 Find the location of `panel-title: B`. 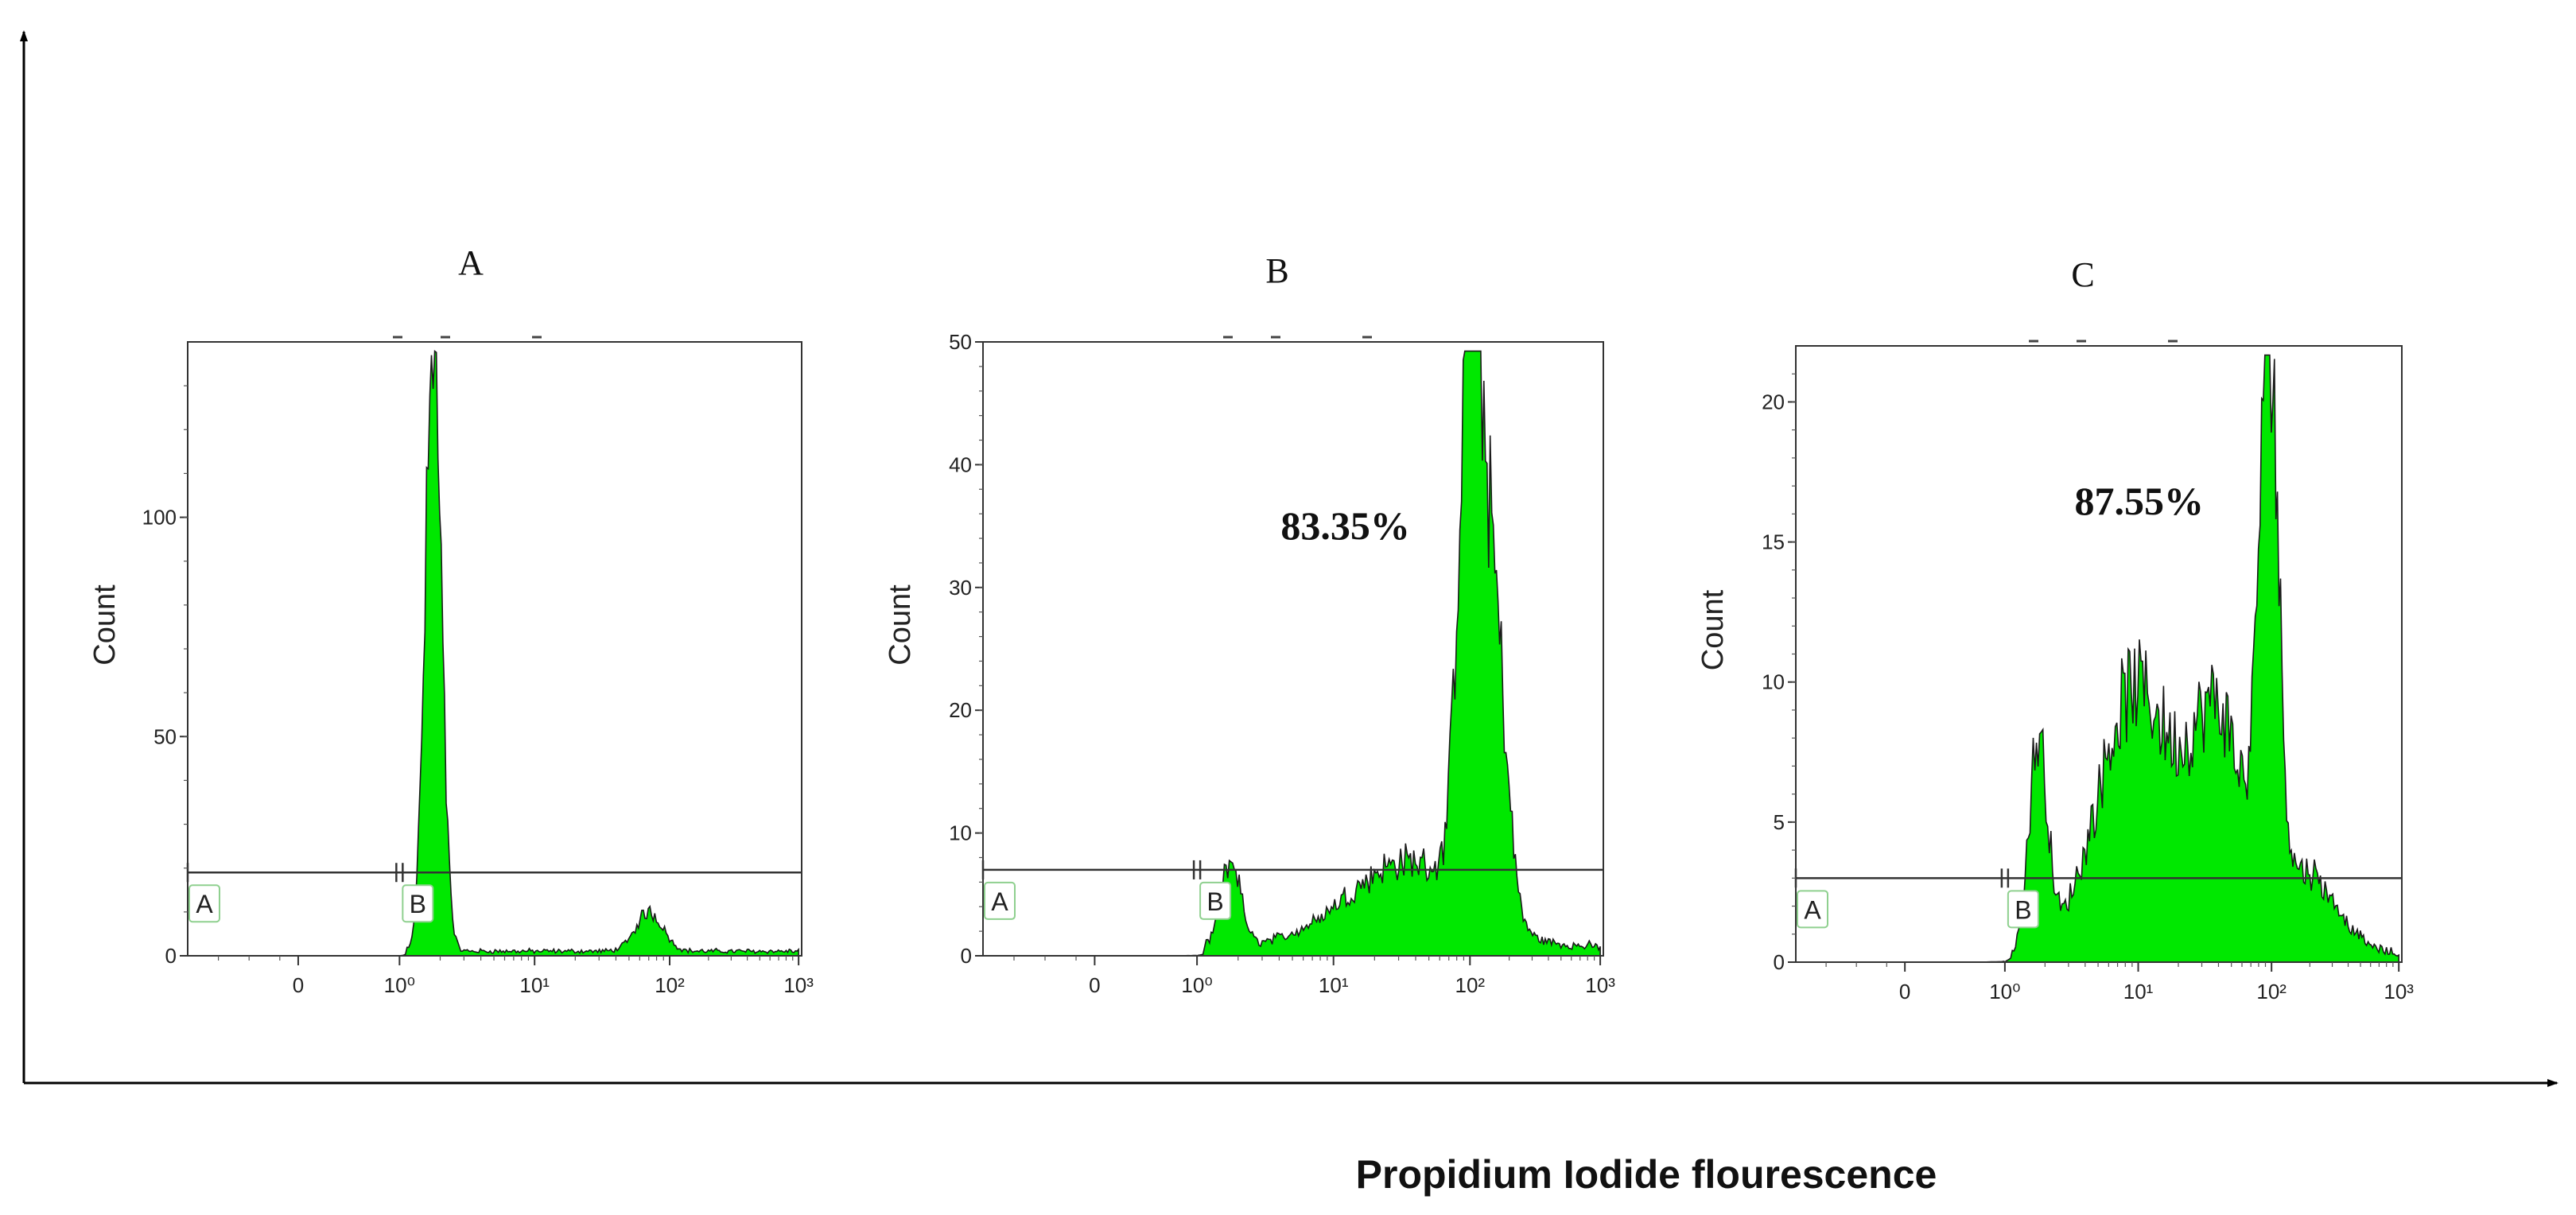

panel-title: B is located at coordinates (1276, 270).